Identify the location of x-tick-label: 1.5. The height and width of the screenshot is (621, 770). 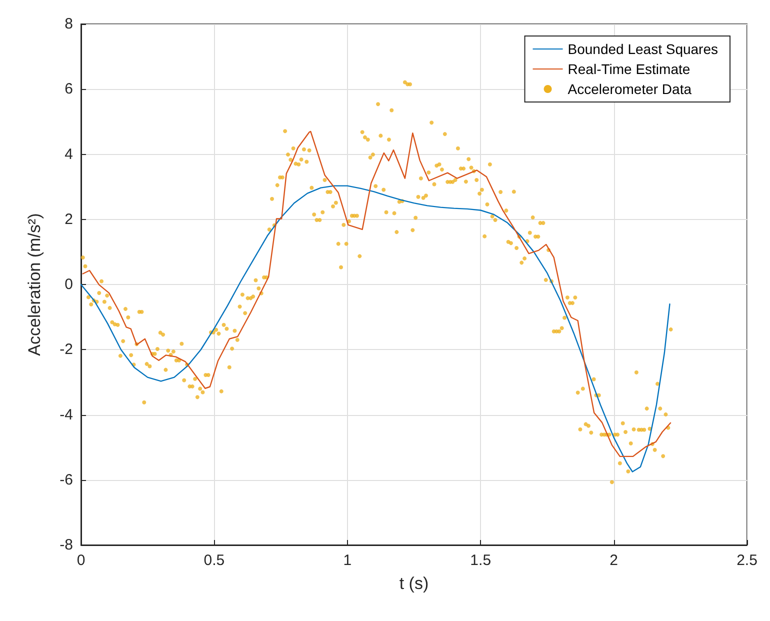
(481, 560).